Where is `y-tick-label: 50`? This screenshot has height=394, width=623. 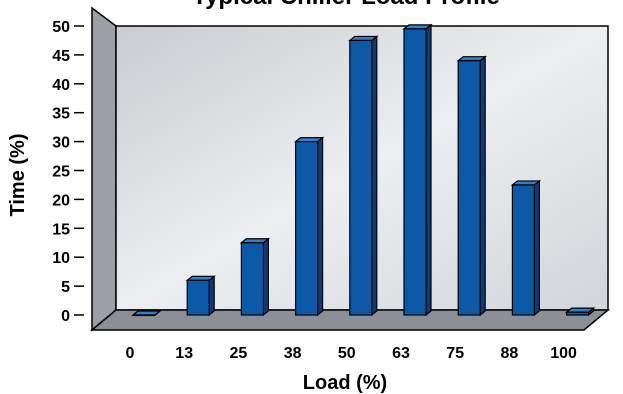 y-tick-label: 50 is located at coordinates (61, 27).